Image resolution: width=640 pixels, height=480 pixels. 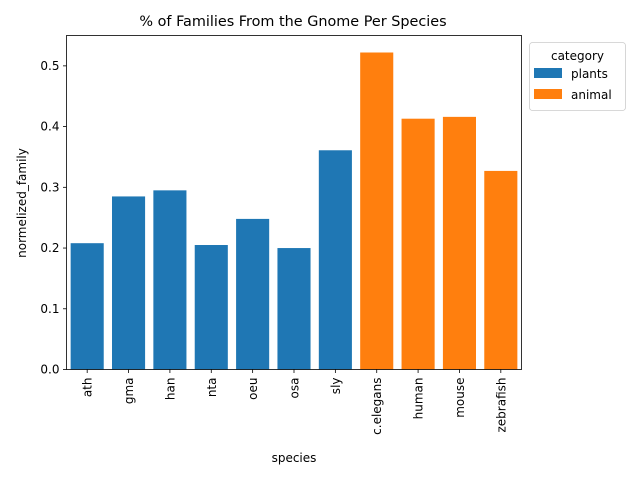 I want to click on x-tick-label: human, so click(x=419, y=399).